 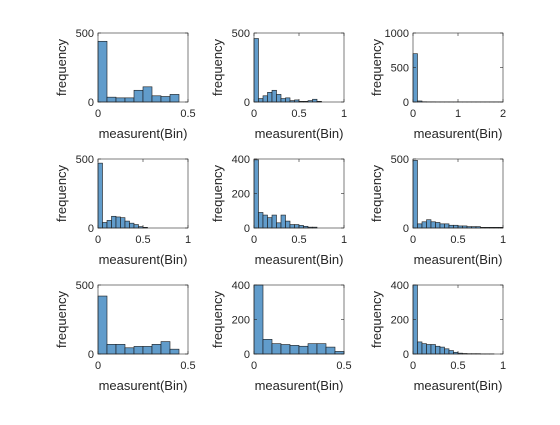 What do you see at coordinates (503, 114) in the screenshot?
I see `x-tick-label: 2` at bounding box center [503, 114].